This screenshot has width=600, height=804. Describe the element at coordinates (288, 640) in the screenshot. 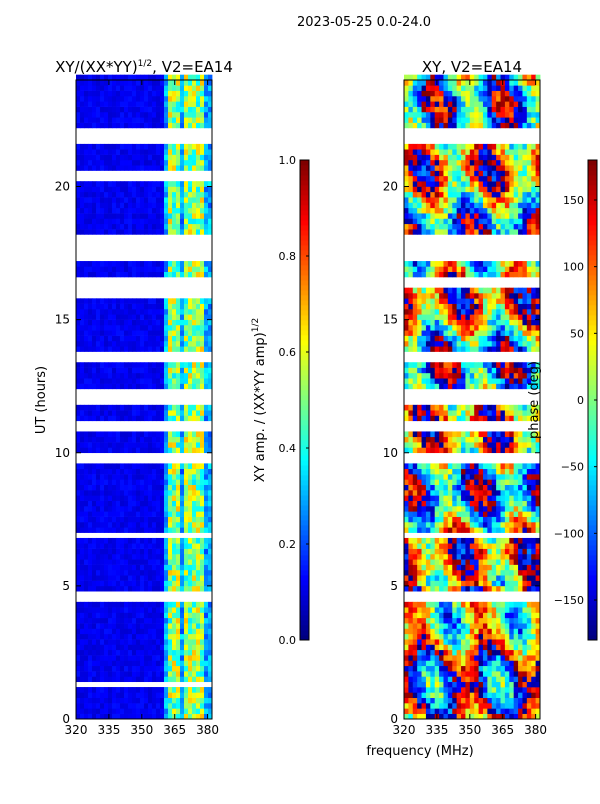

I see `amplitude-colorbar-tick-label: 0.0` at that location.